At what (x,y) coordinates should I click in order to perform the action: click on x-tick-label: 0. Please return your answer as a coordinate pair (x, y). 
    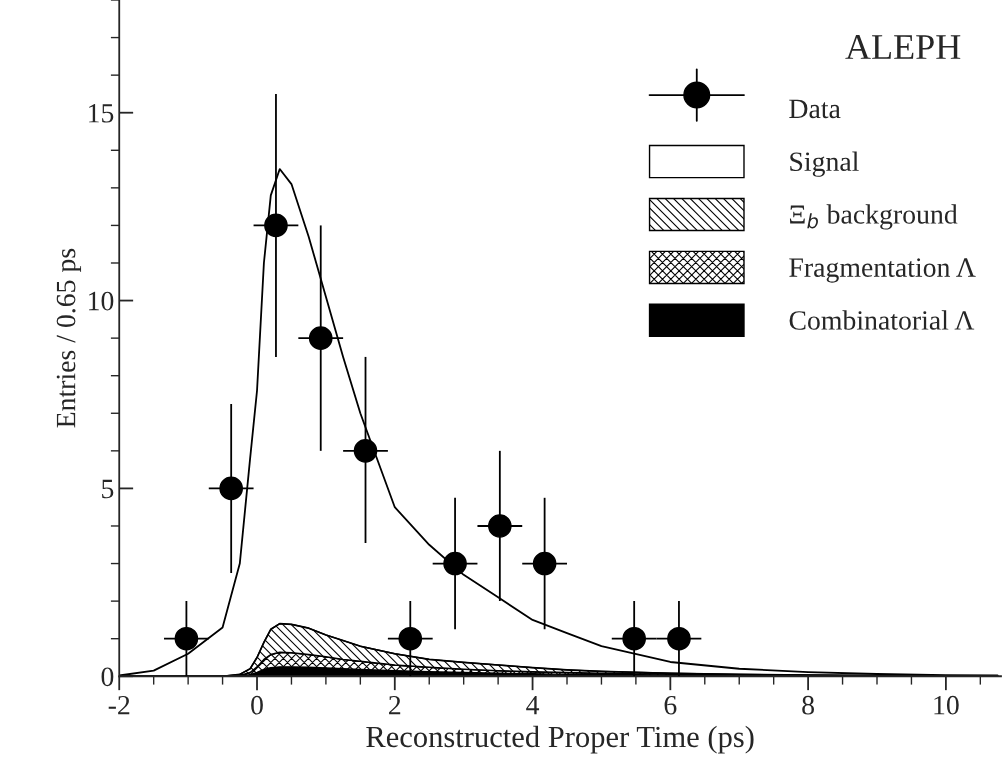
    Looking at the image, I should click on (257, 705).